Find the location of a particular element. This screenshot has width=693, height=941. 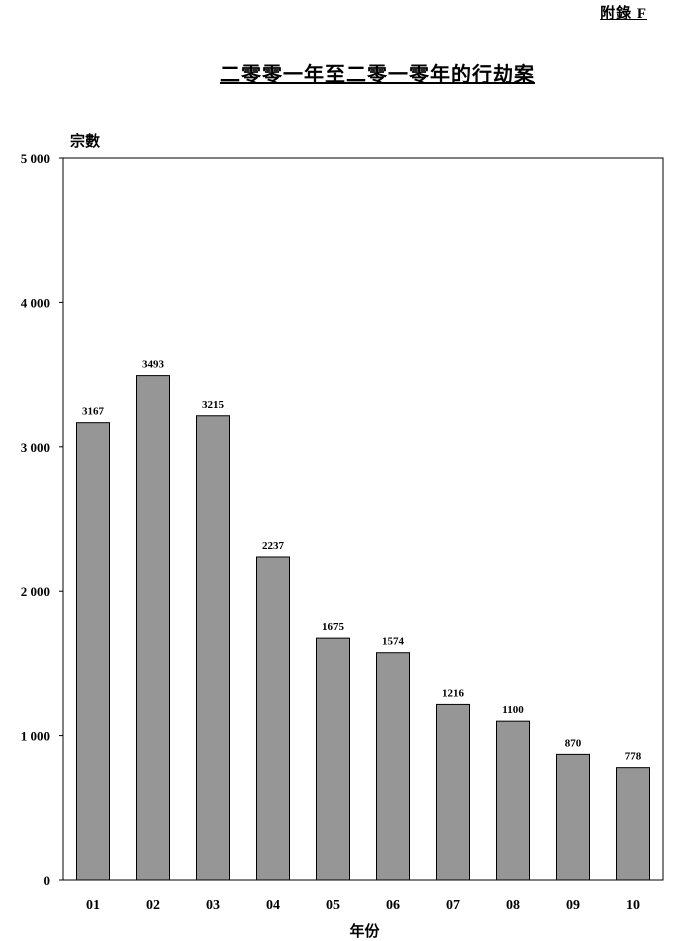

x-tick-label-10: 10 is located at coordinates (633, 905).